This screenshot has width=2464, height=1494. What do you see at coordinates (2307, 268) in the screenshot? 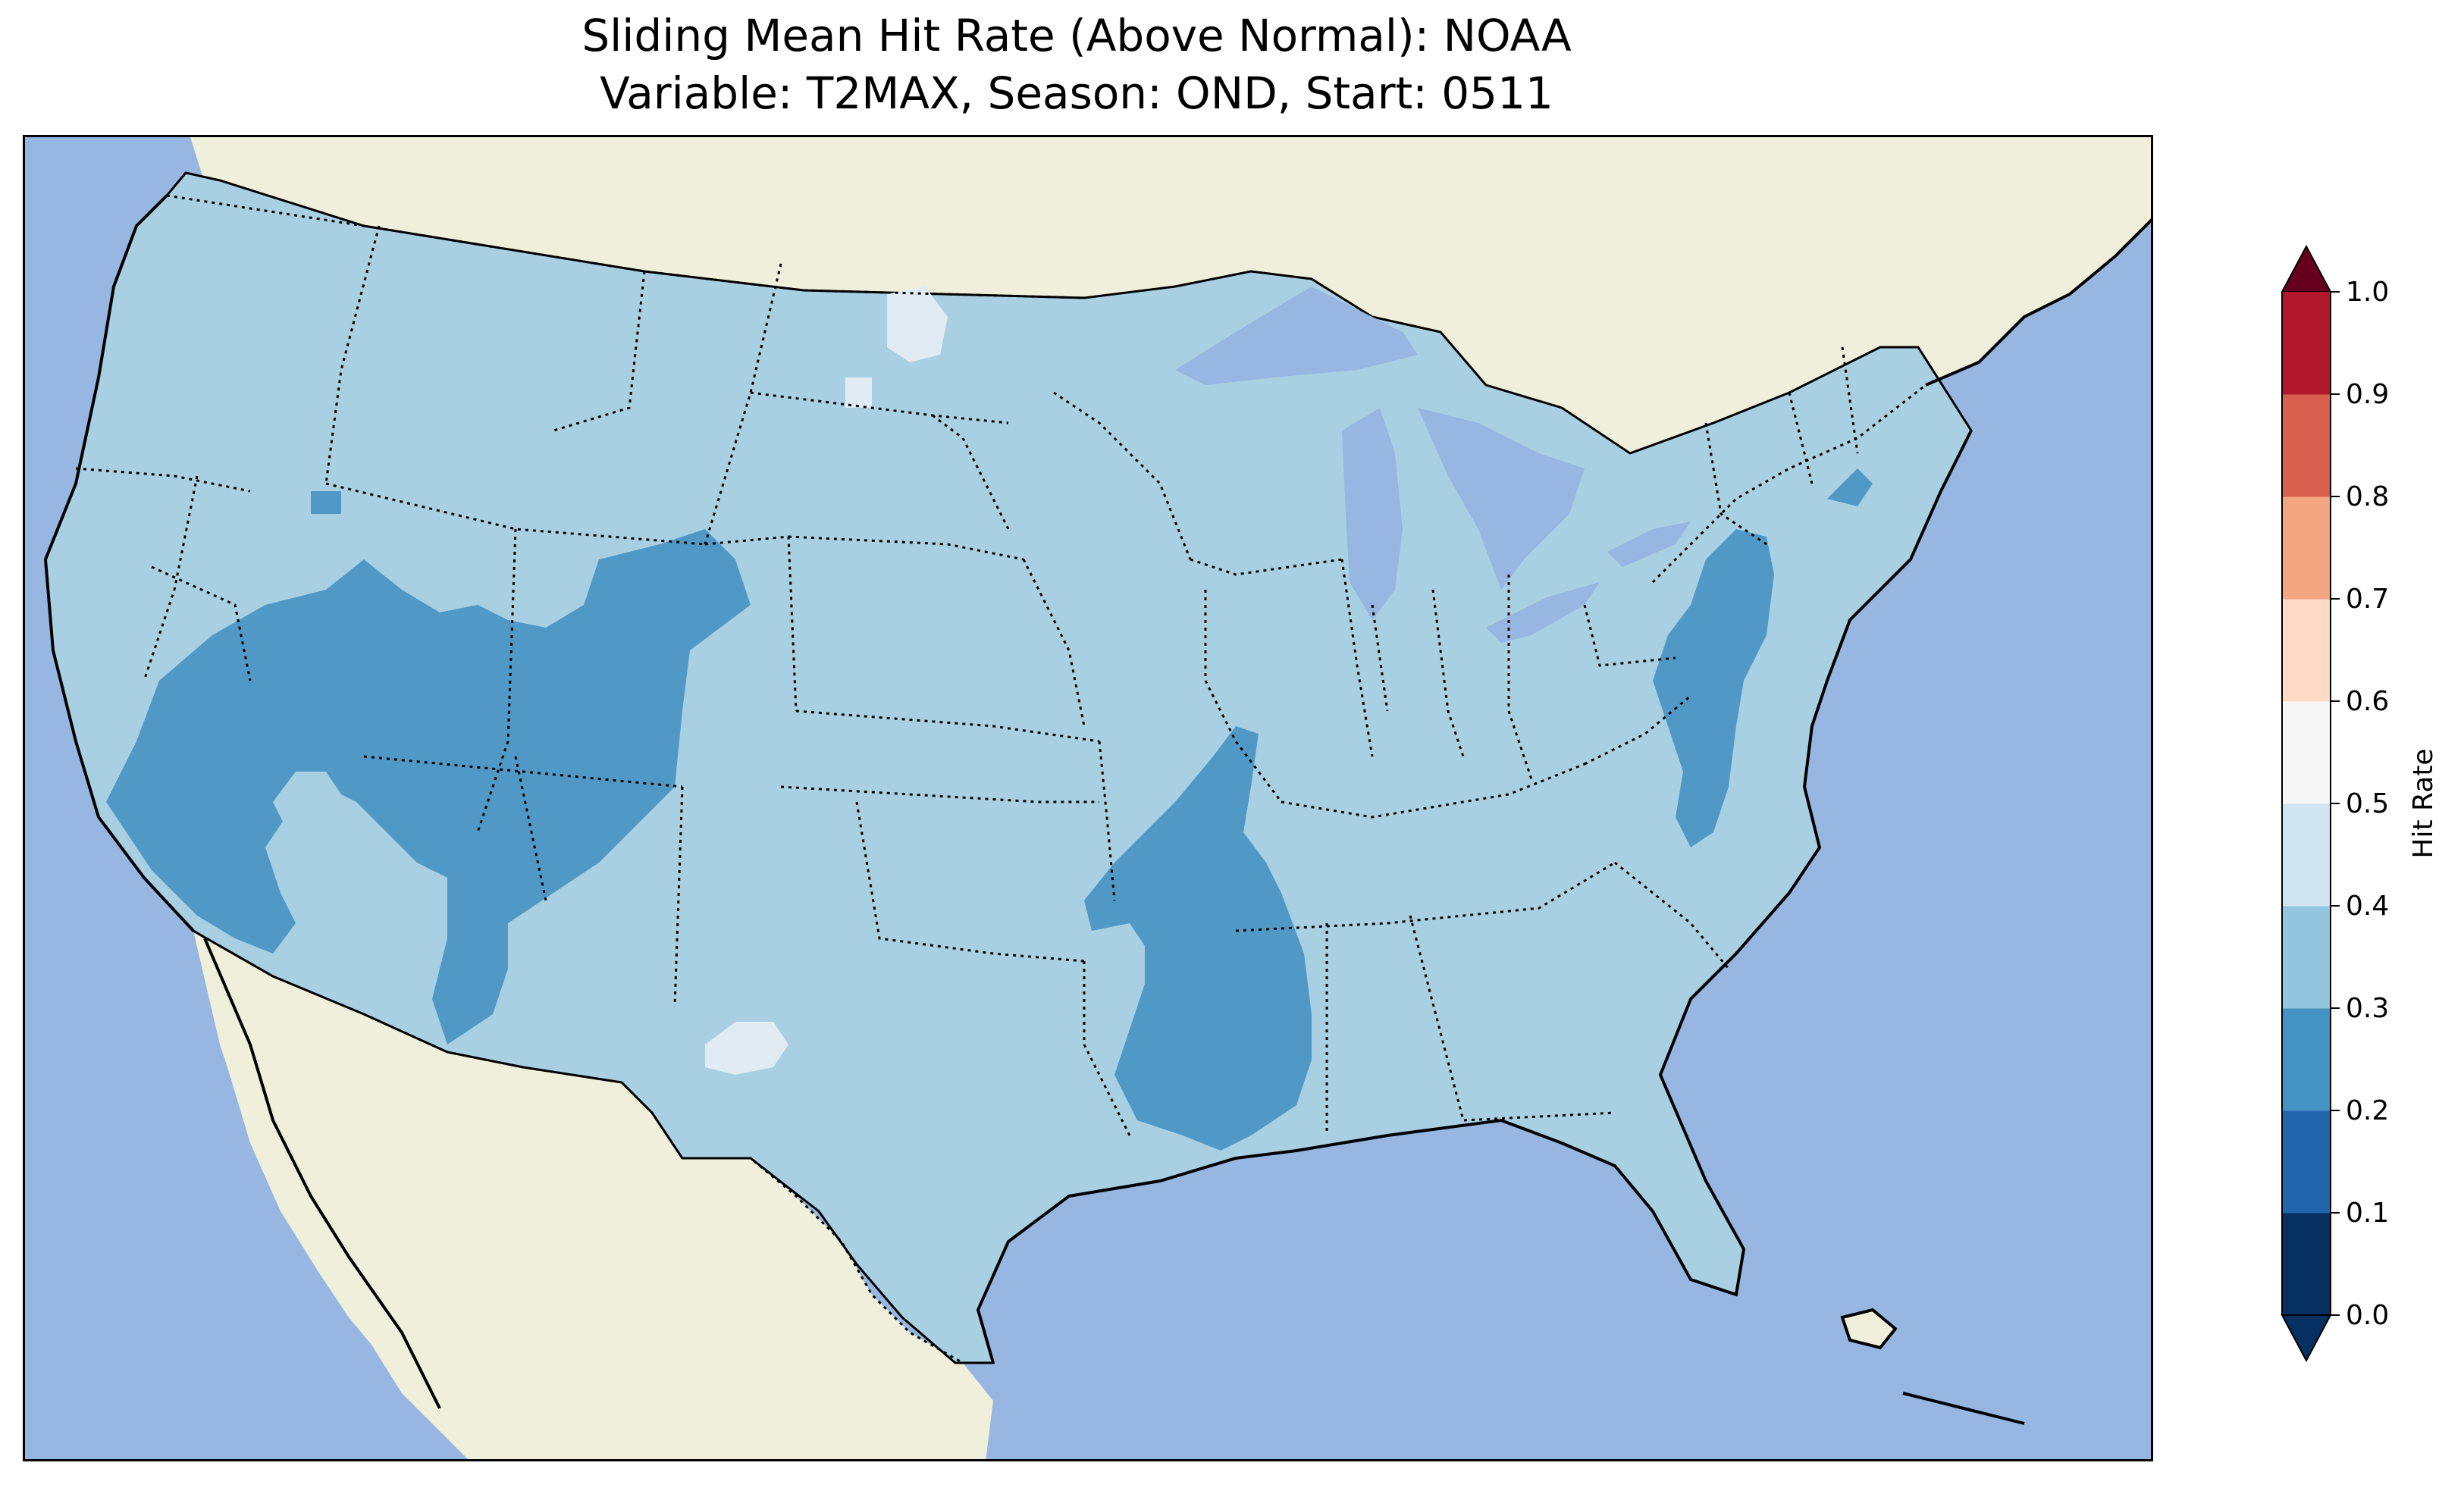
I see `colorbar-extend-over` at bounding box center [2307, 268].